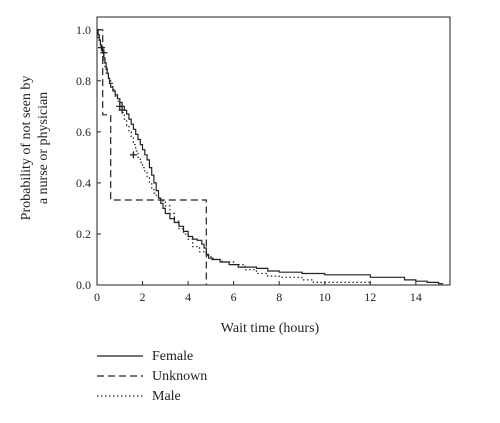 The height and width of the screenshot is (423, 500). What do you see at coordinates (83, 30) in the screenshot?
I see `y-tick-label: 1.0` at bounding box center [83, 30].